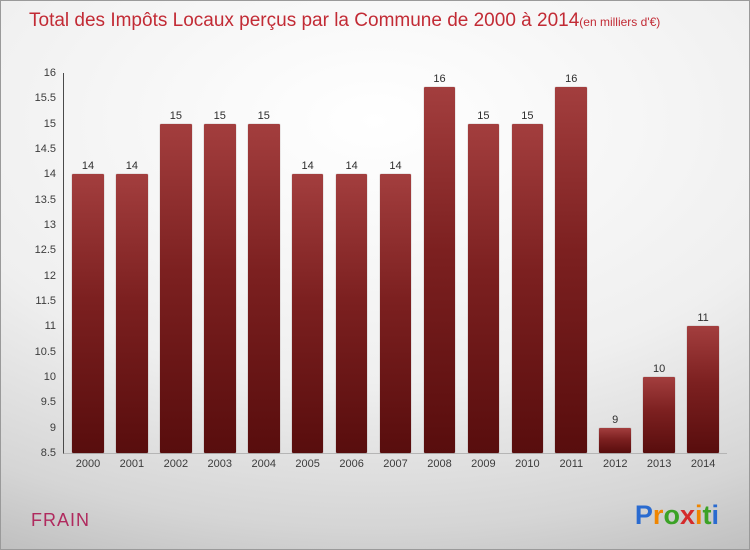  I want to click on y-tick-label: 14, so click(49, 174).